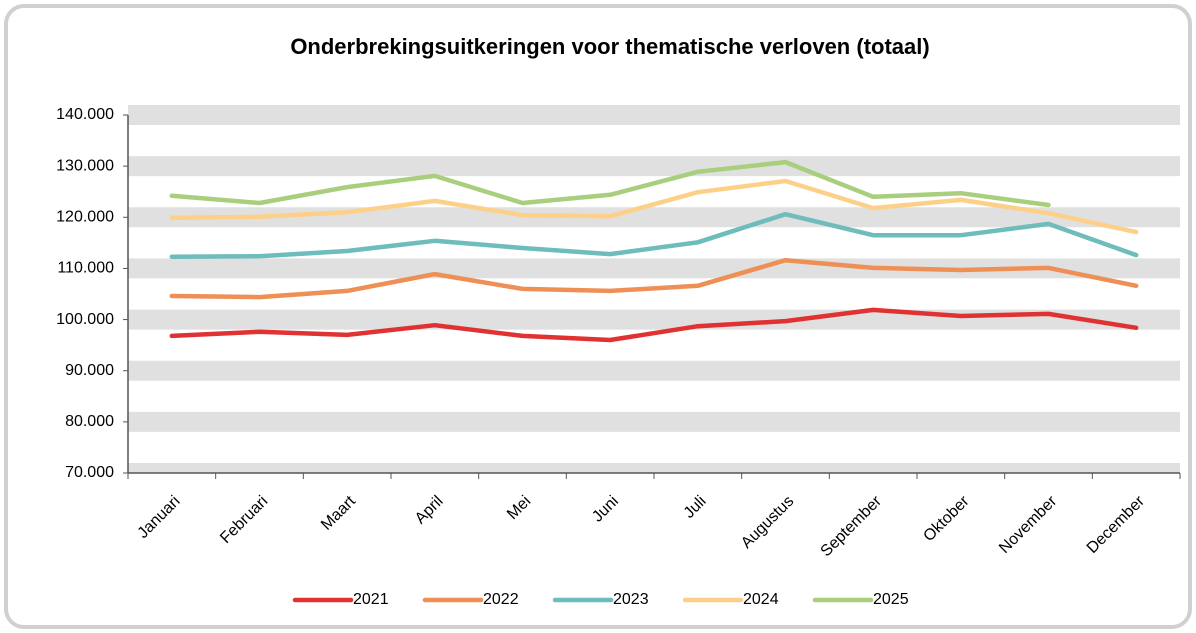 The width and height of the screenshot is (1196, 633). Describe the element at coordinates (371, 599) in the screenshot. I see `legend-label: 2021` at that location.